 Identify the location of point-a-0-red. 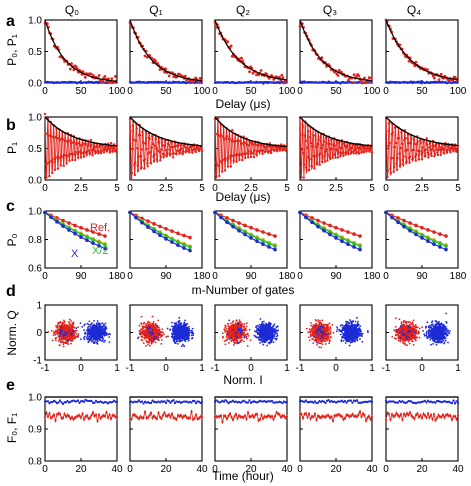
(99, 75).